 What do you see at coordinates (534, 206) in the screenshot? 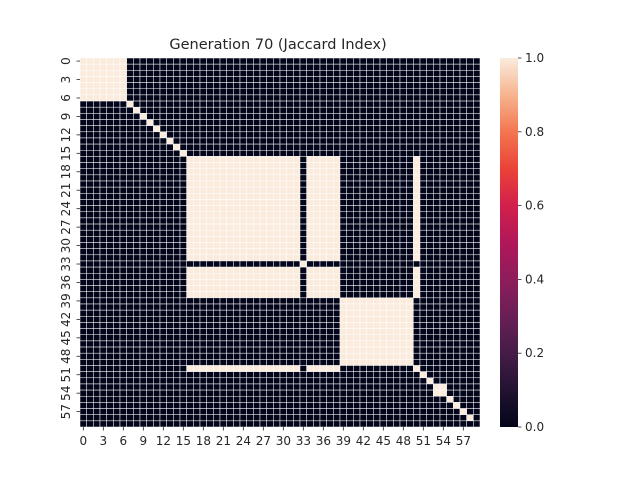
I see `colorbar-tick-label: 0.6` at bounding box center [534, 206].